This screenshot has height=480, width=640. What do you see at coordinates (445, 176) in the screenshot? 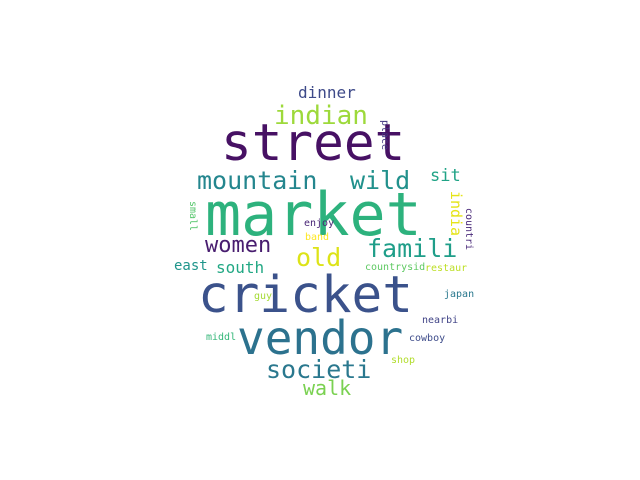
I see `word-sit: sit` at bounding box center [445, 176].